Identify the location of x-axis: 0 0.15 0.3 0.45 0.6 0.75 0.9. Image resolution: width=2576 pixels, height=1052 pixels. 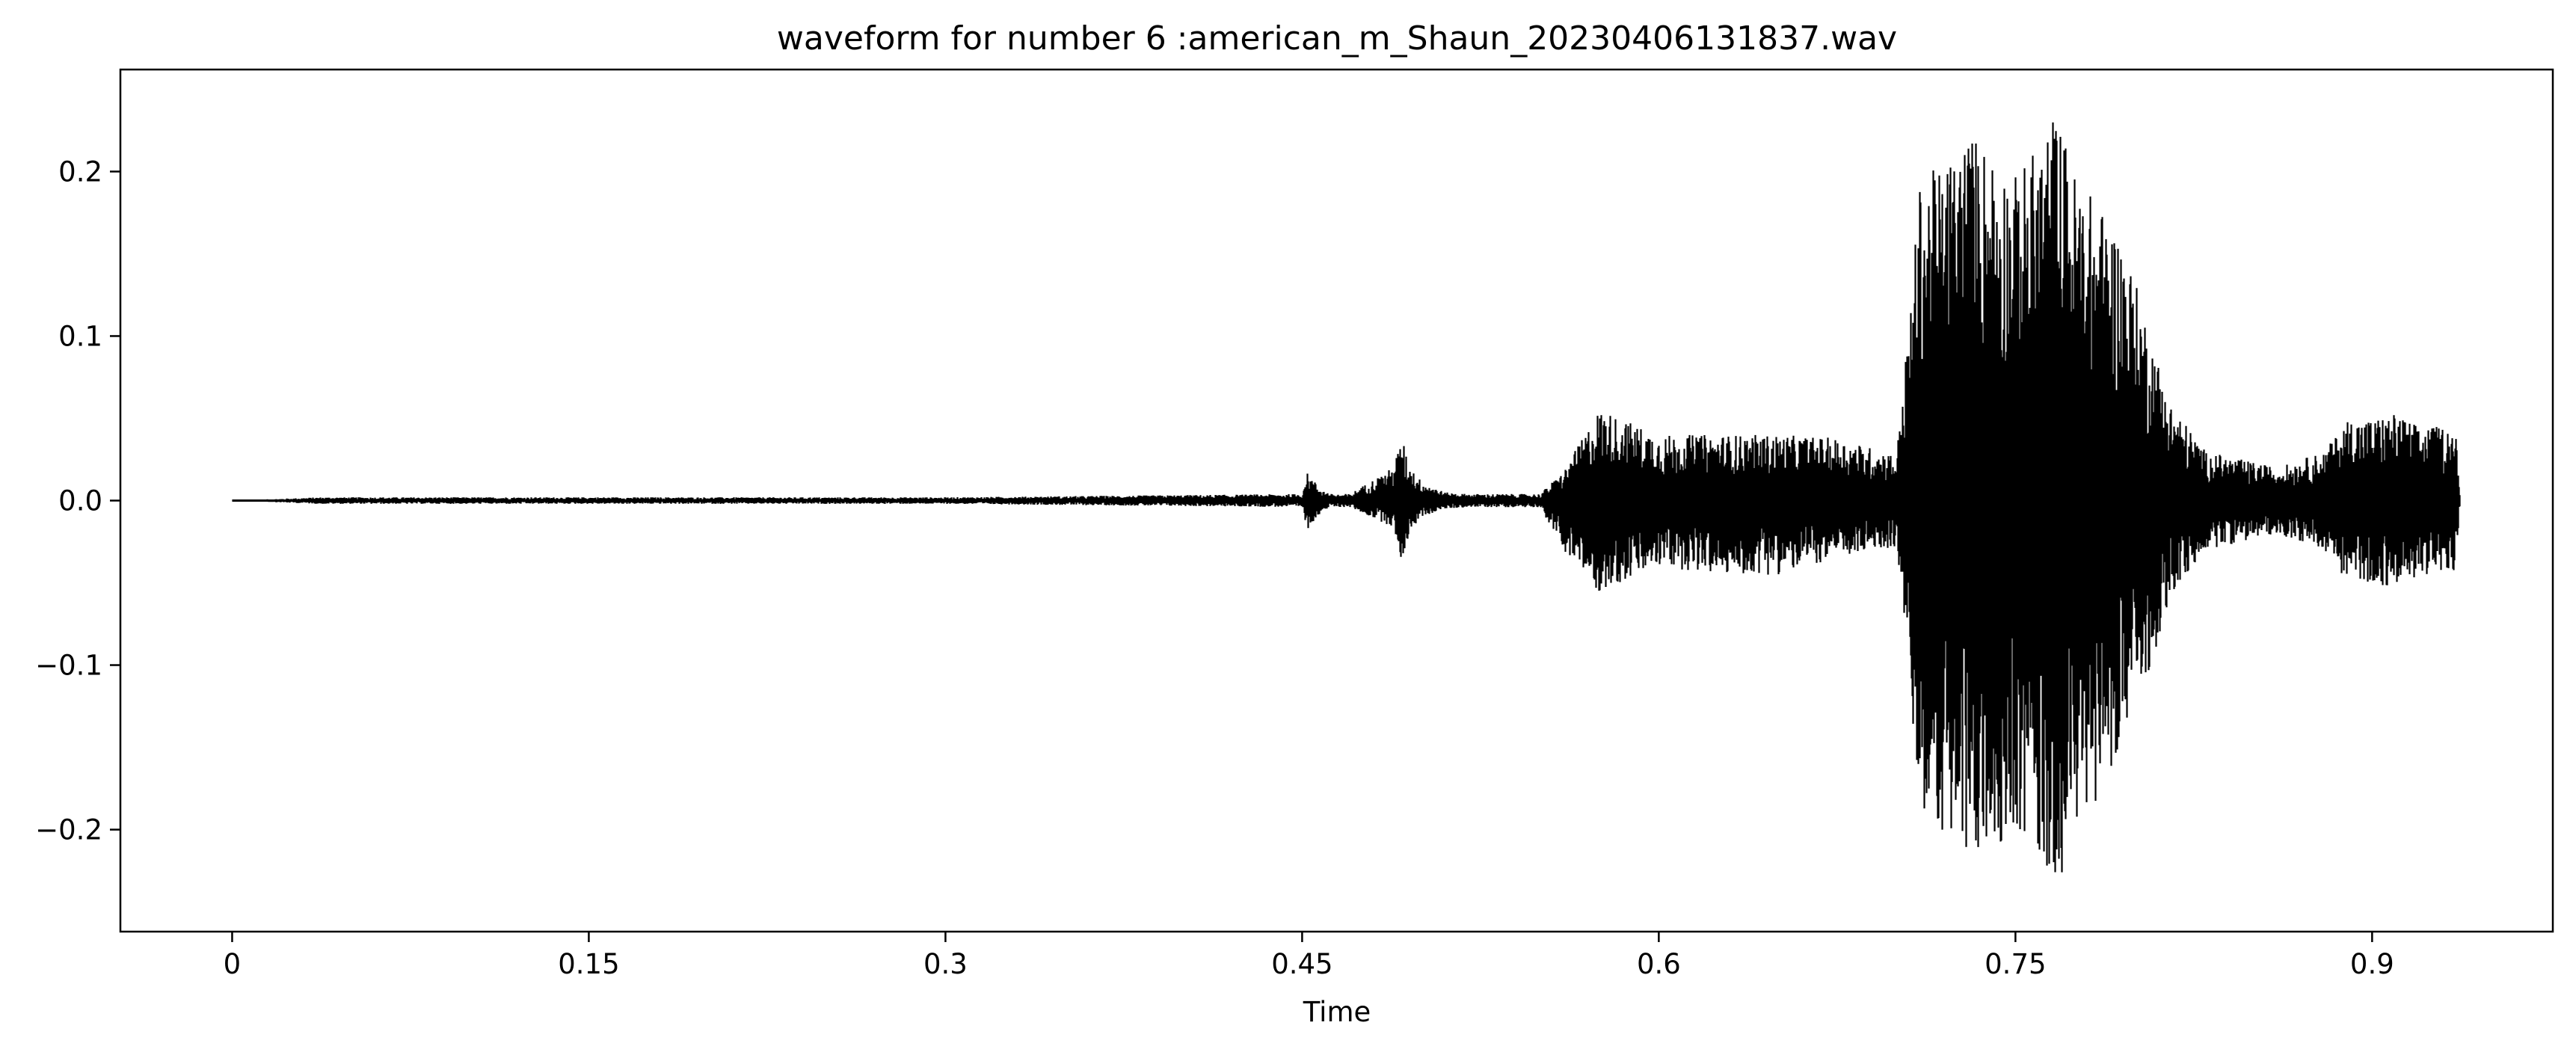
(1309, 956).